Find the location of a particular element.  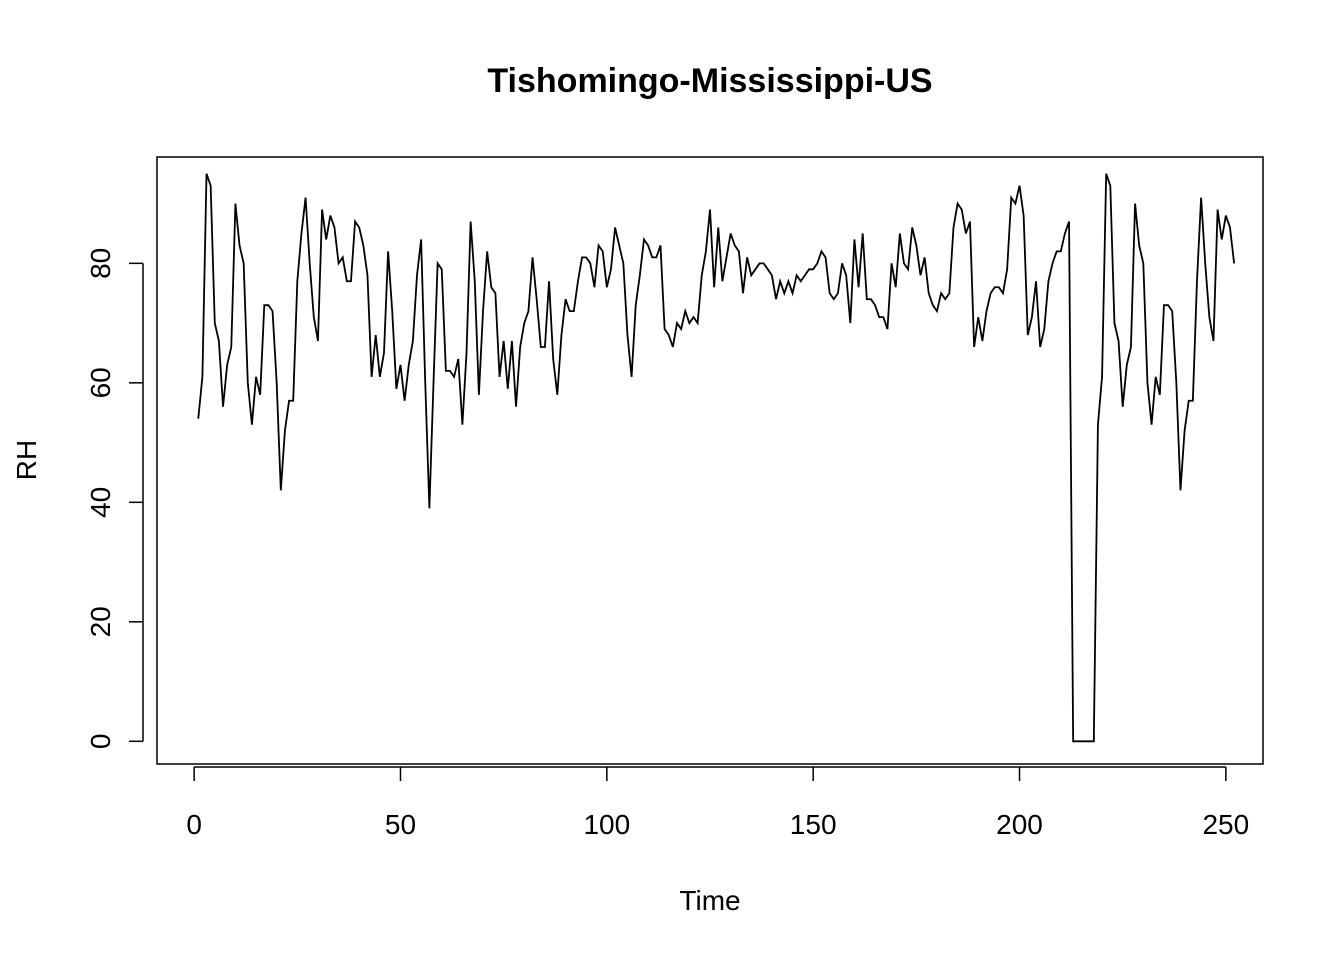

x-tick-label: 150 is located at coordinates (813, 824).